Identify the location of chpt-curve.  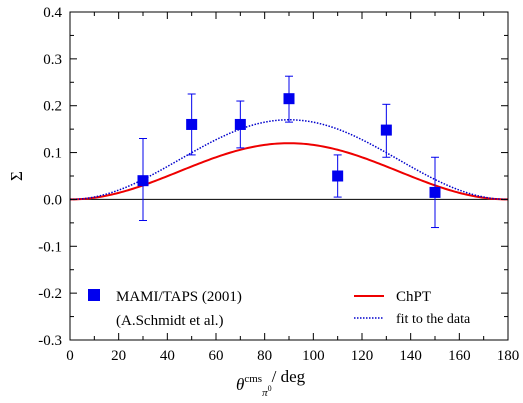
(289, 171).